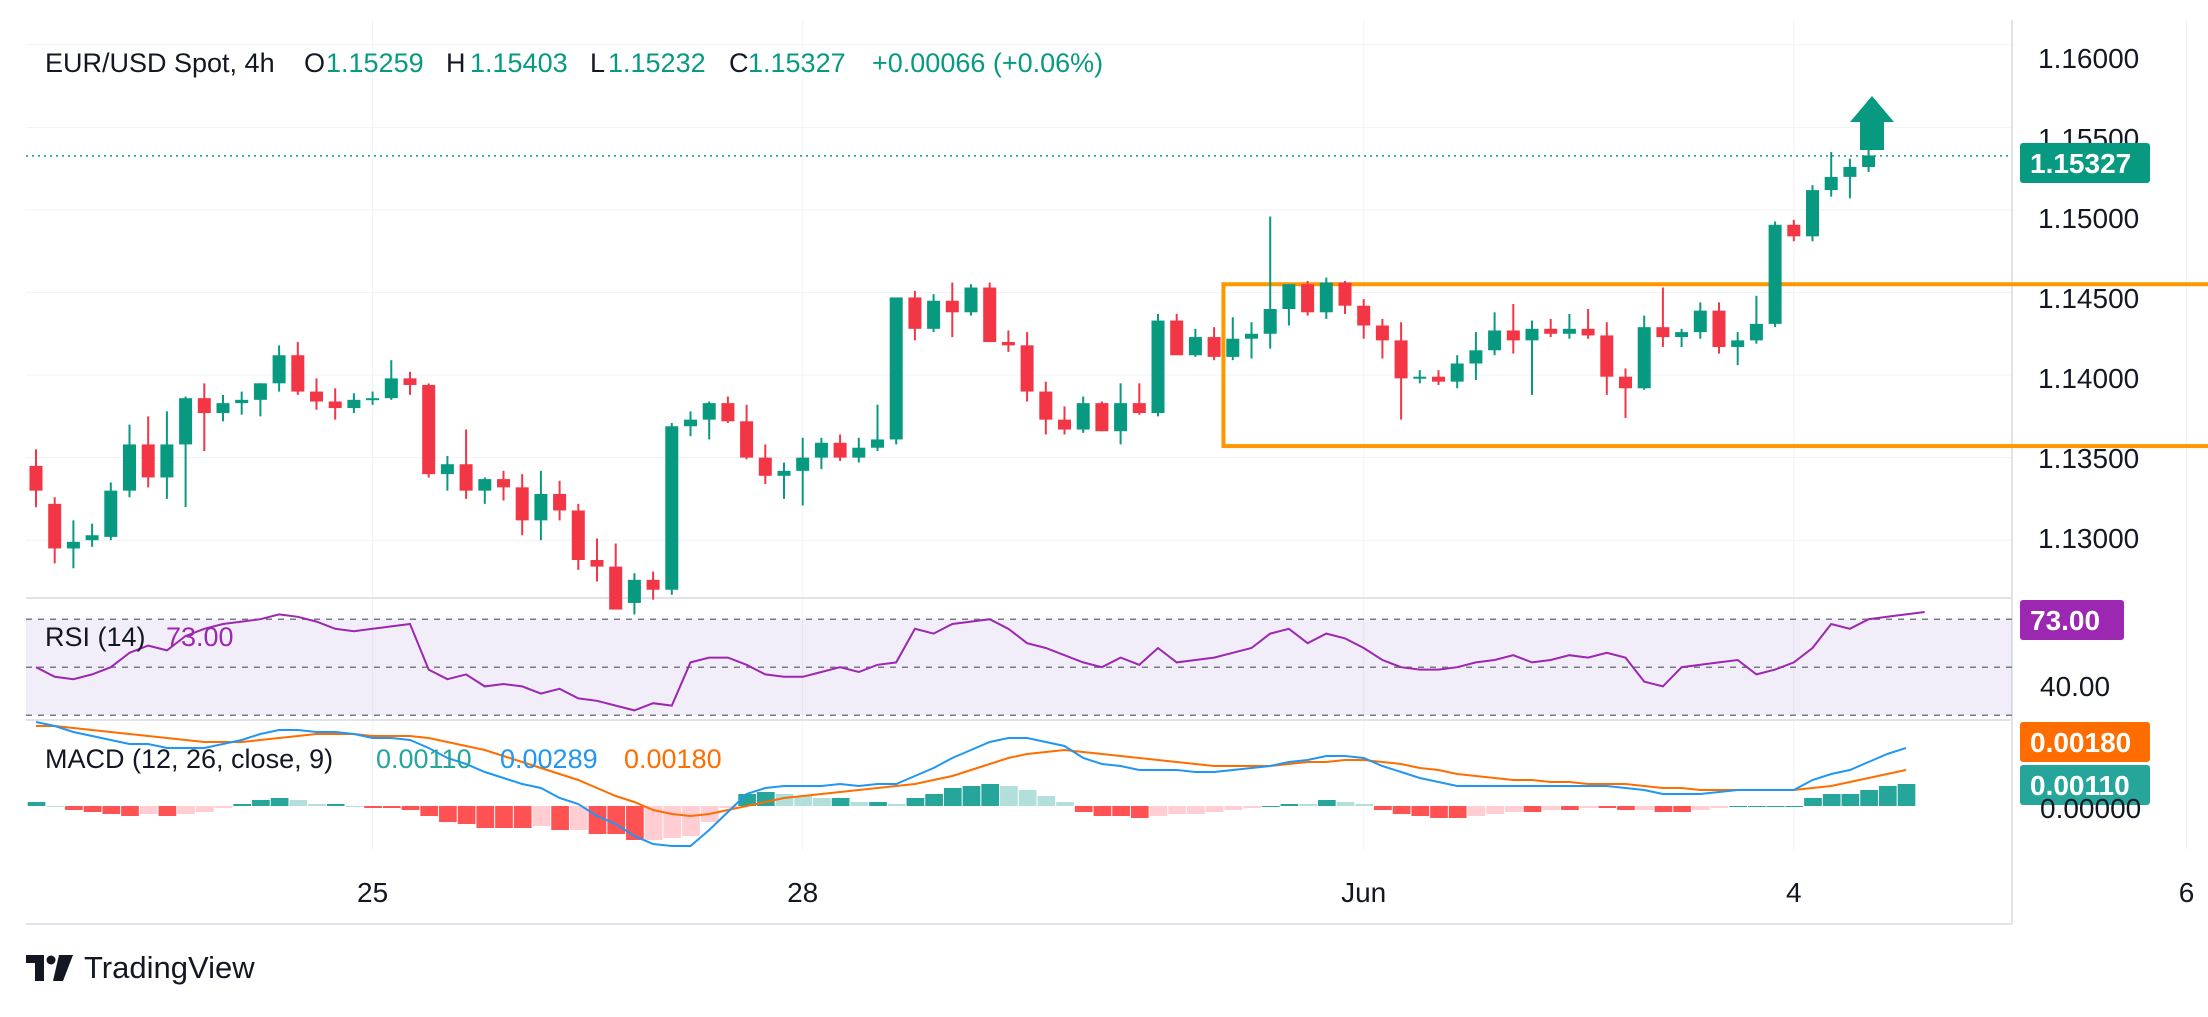 The image size is (2208, 1017). I want to click on price-tick: 1.16000, so click(2088, 58).